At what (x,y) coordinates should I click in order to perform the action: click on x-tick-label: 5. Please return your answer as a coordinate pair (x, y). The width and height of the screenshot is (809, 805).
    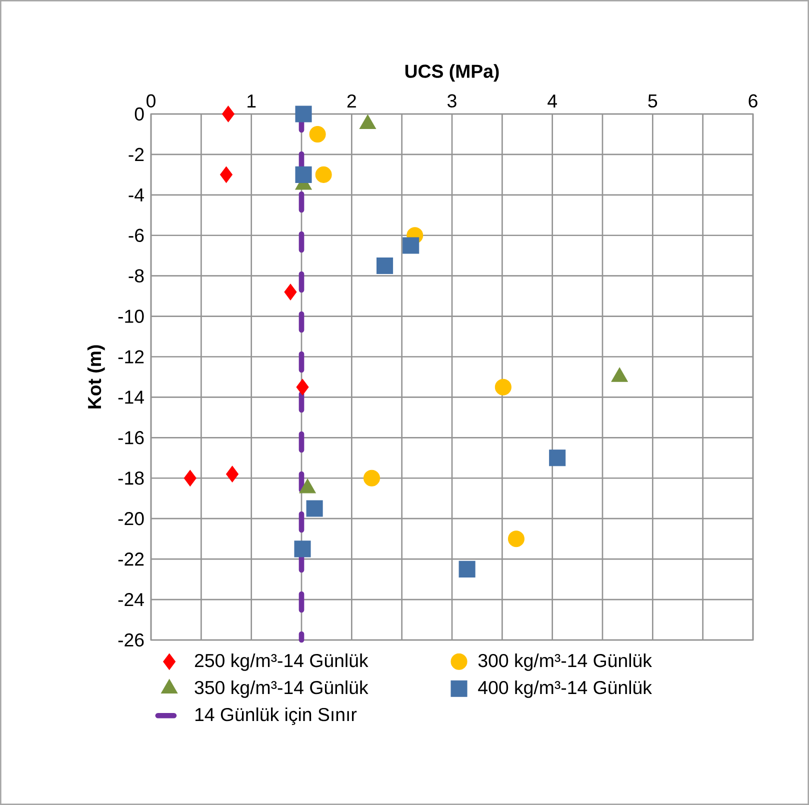
    Looking at the image, I should click on (653, 101).